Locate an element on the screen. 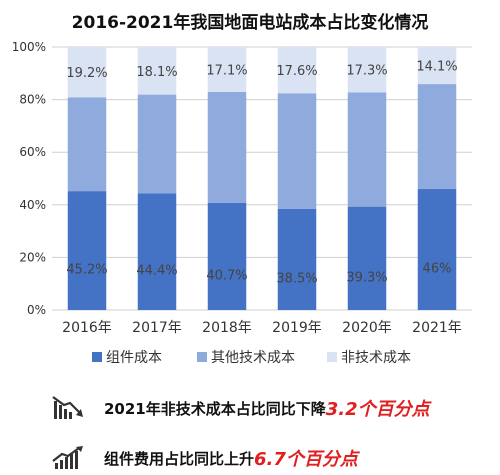 Image resolution: width=500 pixels, height=475 pixels. data-label: 14.1% is located at coordinates (436, 67).